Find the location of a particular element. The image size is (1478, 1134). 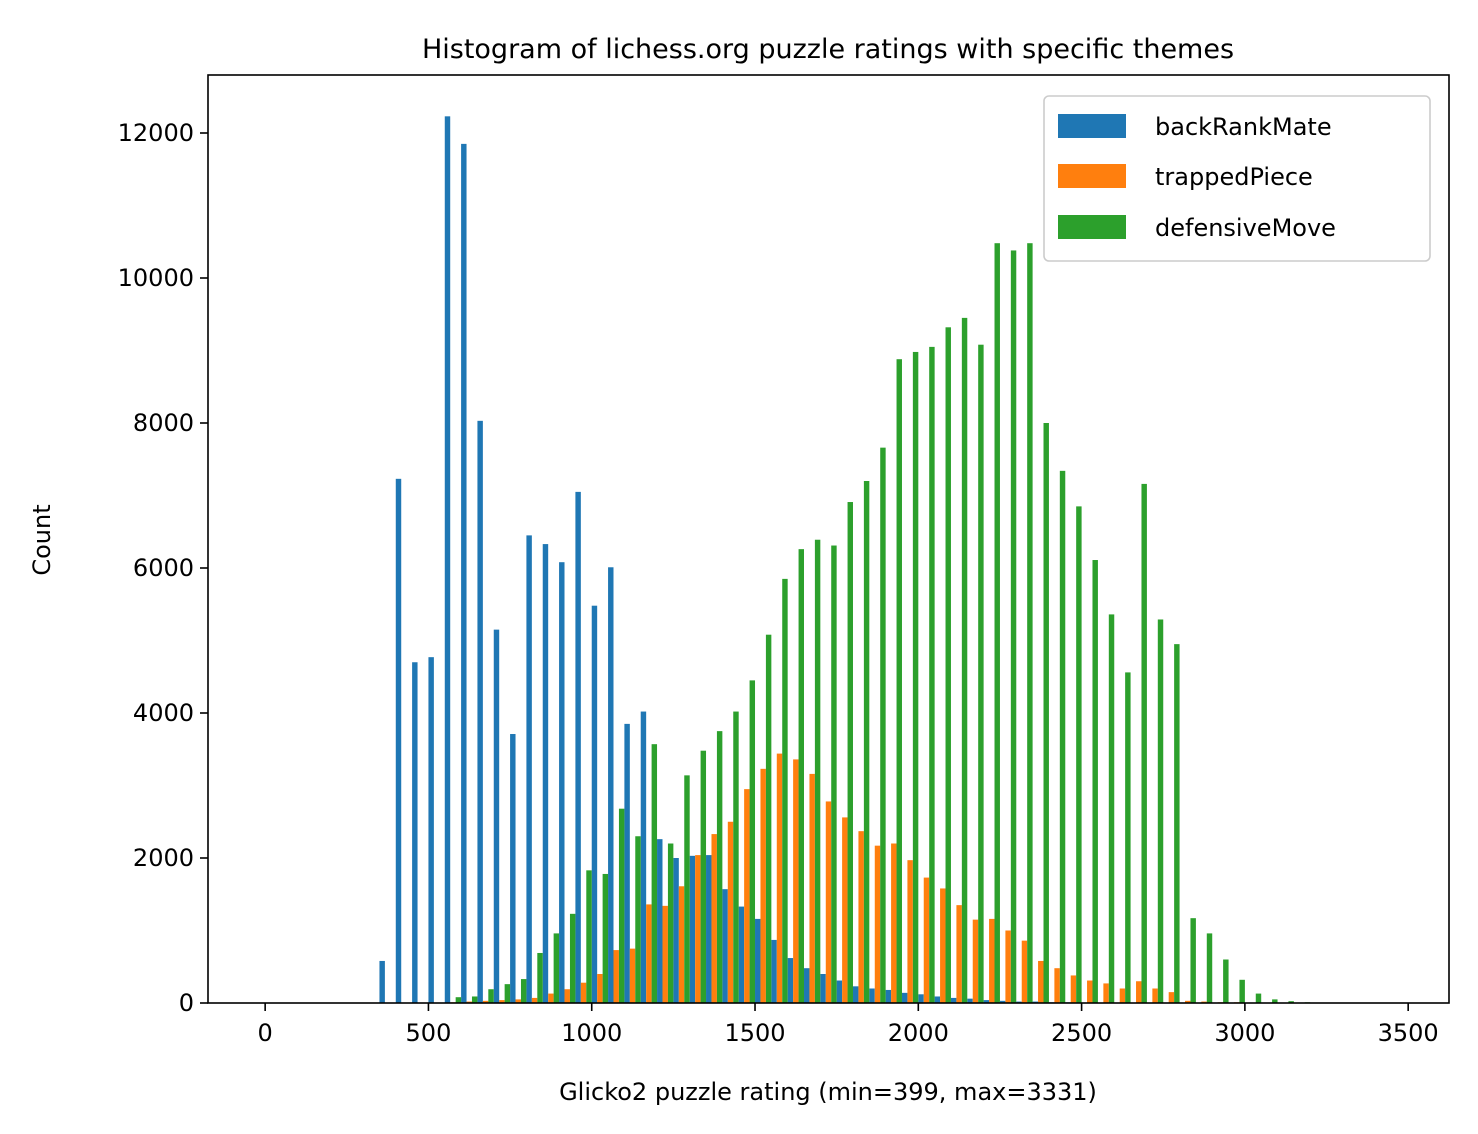

y-tick-label: 12000 is located at coordinates (156, 133).